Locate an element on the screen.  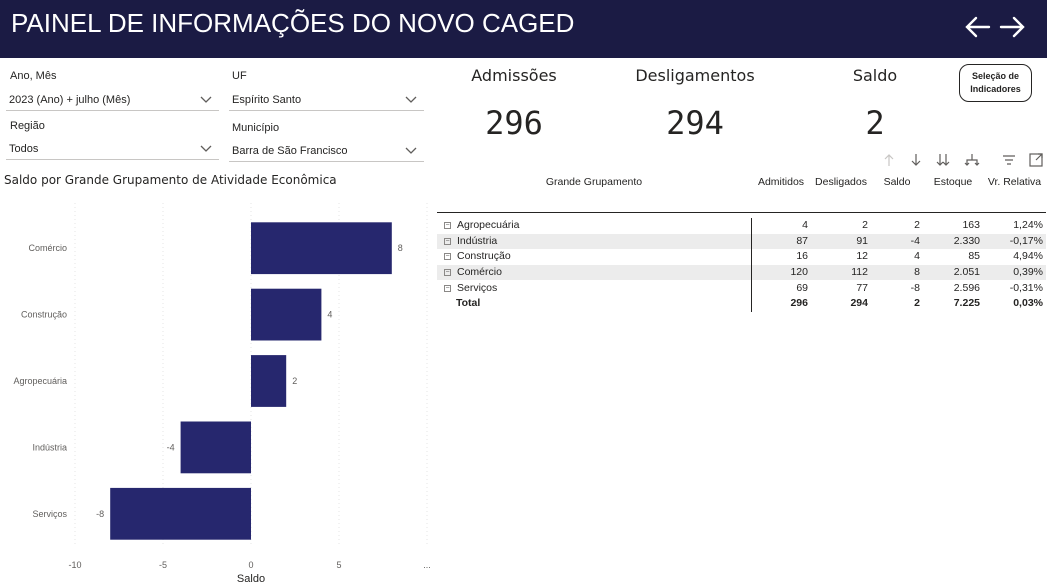
total-vr-relativa: 0,03% is located at coordinates (1028, 303).